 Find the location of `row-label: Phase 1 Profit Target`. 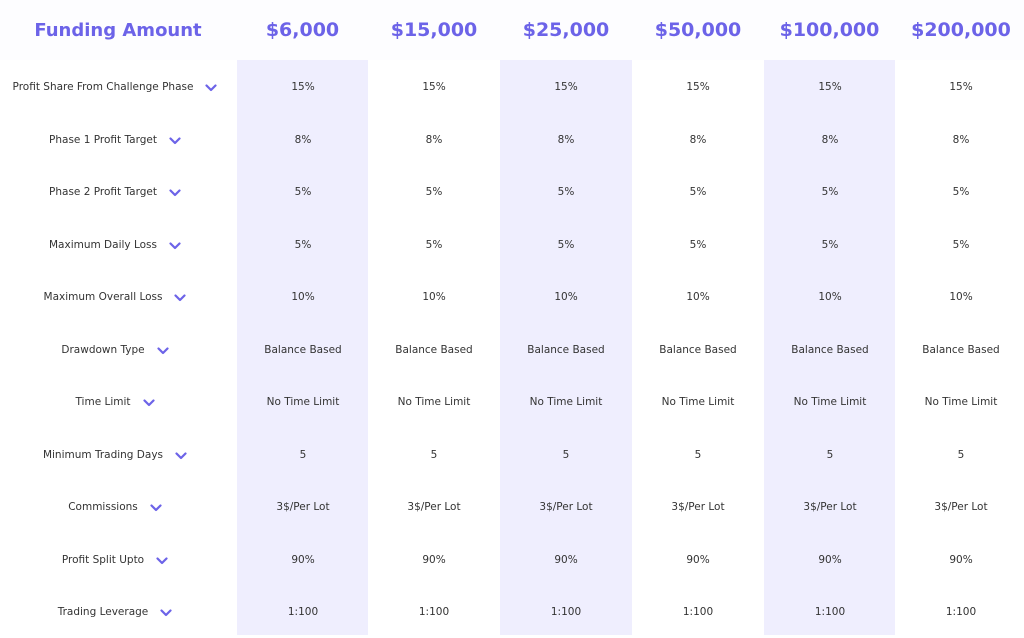

row-label: Phase 1 Profit Target is located at coordinates (115, 140).